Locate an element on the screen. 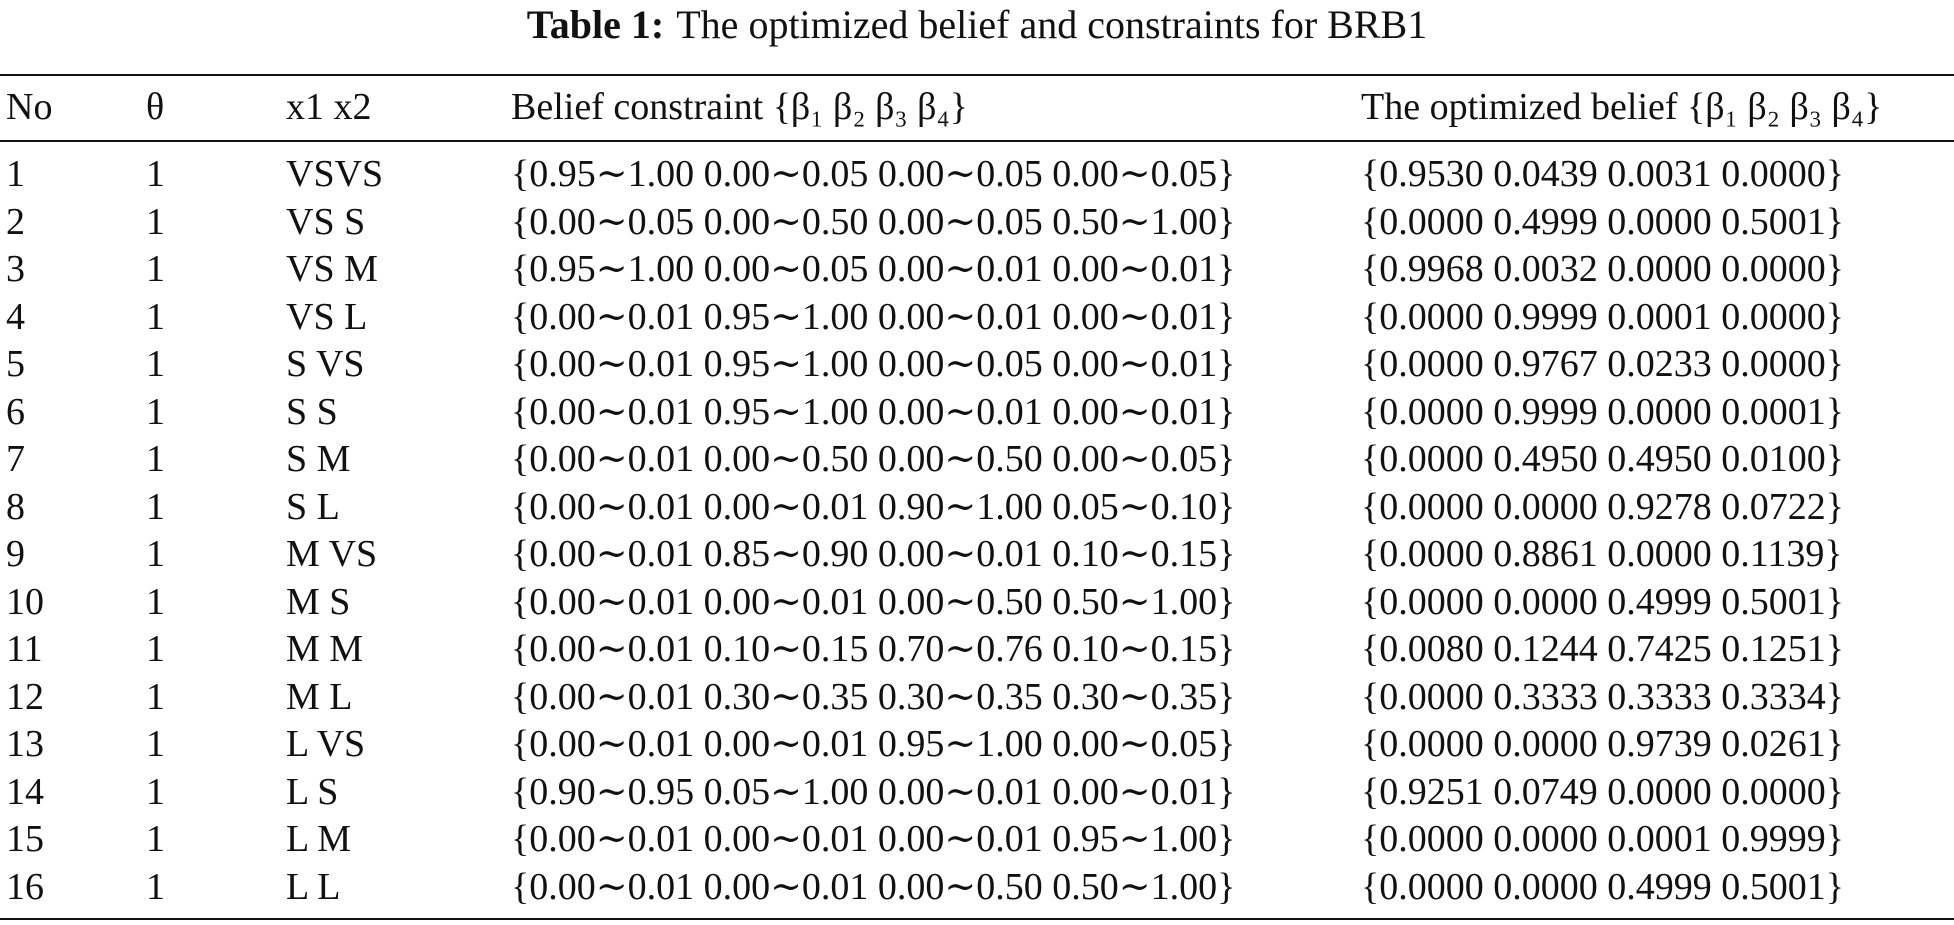 Image resolution: width=1954 pixels, height=925 pixels. row-number: 2 is located at coordinates (15, 221).